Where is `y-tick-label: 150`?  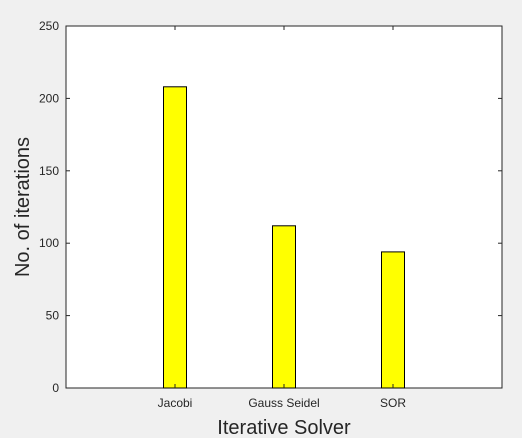
y-tick-label: 150 is located at coordinates (49, 171).